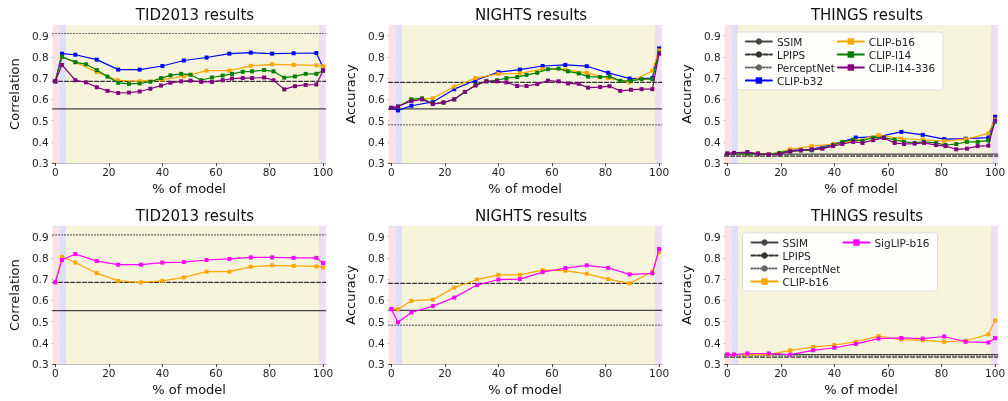 Image resolution: width=1008 pixels, height=401 pixels. Describe the element at coordinates (890, 54) in the screenshot. I see `legend-label: CLIP-l14` at that location.